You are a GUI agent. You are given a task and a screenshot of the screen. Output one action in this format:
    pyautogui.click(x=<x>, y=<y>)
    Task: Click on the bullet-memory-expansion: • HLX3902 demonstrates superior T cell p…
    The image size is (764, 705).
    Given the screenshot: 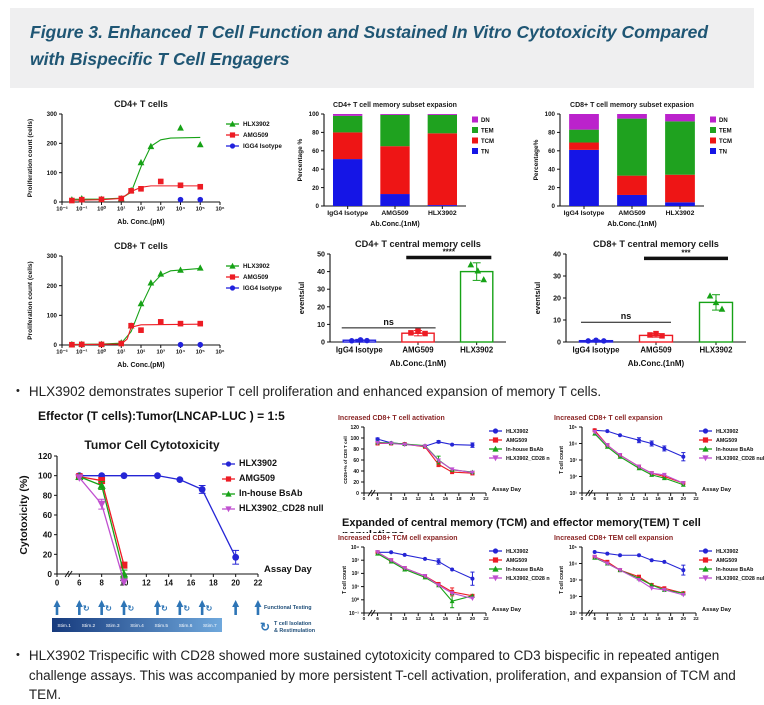 What is the action you would take?
    pyautogui.click(x=386, y=392)
    